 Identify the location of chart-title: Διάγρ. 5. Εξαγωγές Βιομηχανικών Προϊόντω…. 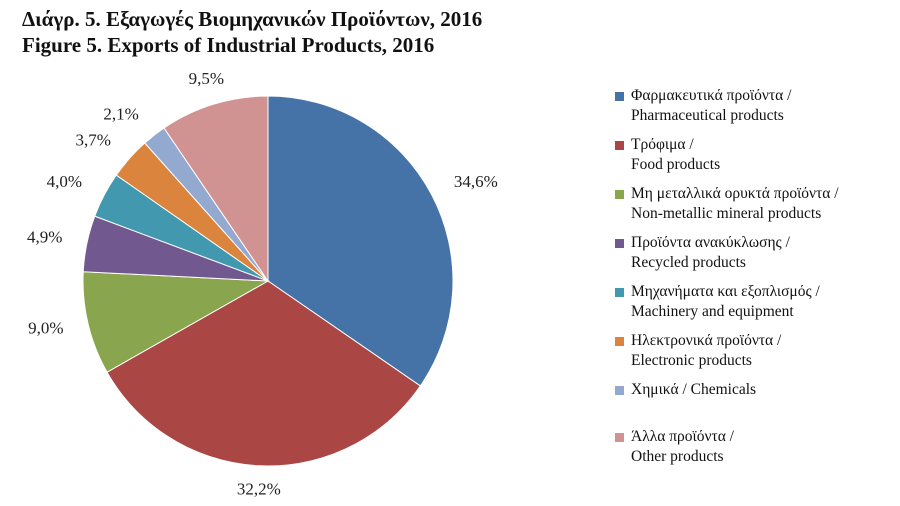
(252, 19).